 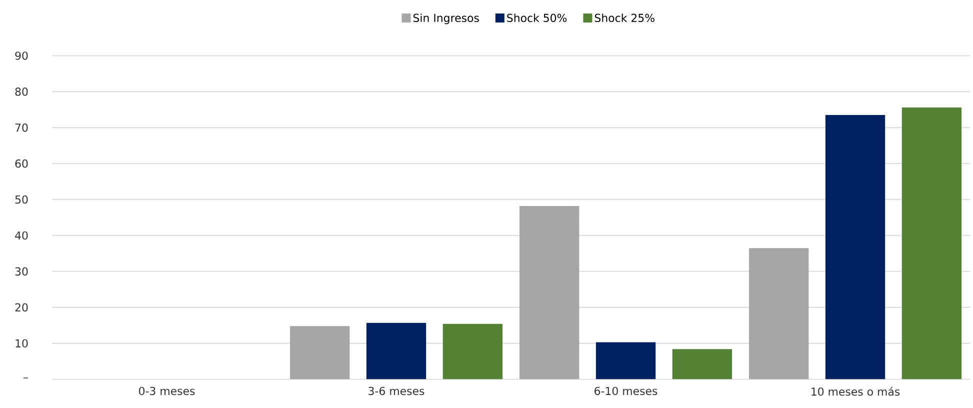 I want to click on x-tick-label: 3-6 meses, so click(x=396, y=391).